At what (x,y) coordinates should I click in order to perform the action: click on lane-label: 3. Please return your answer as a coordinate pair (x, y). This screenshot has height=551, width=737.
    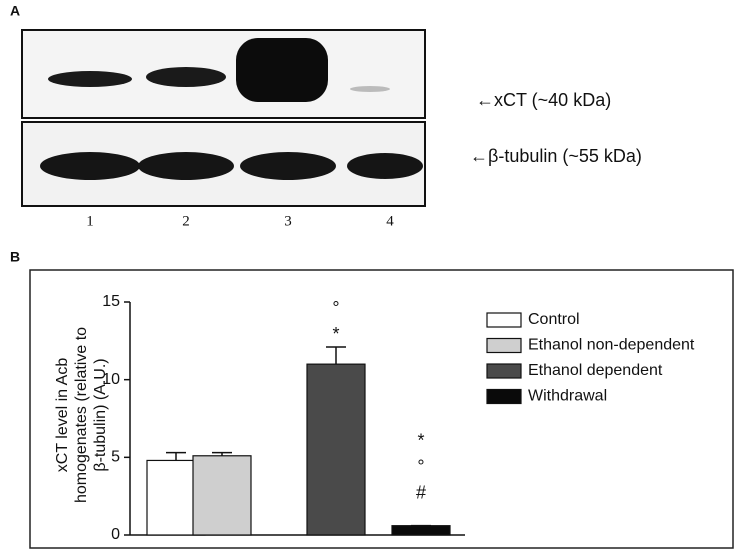
    Looking at the image, I should click on (288, 221).